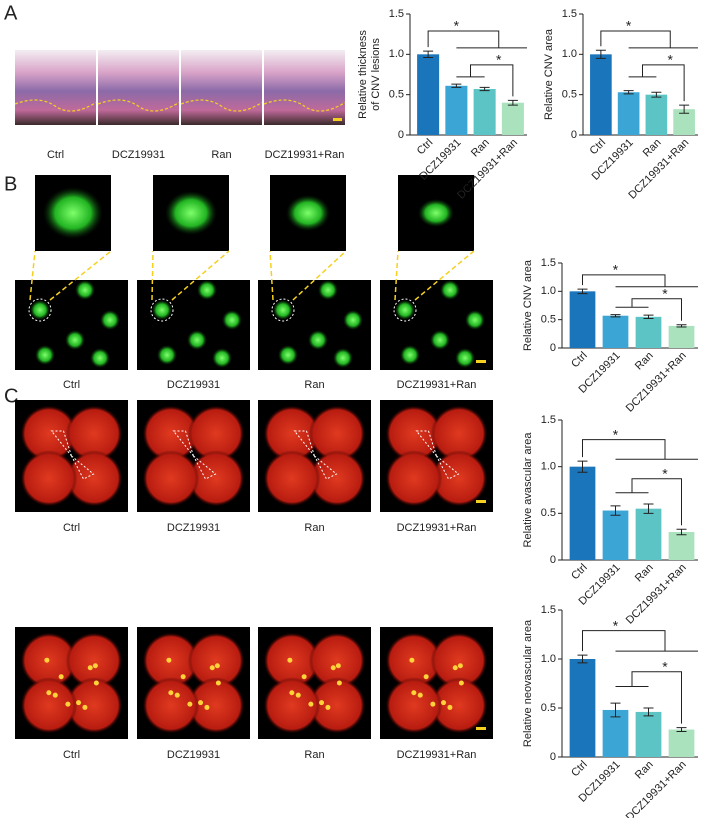 The image size is (706, 818). I want to click on panel-label: C, so click(11, 396).